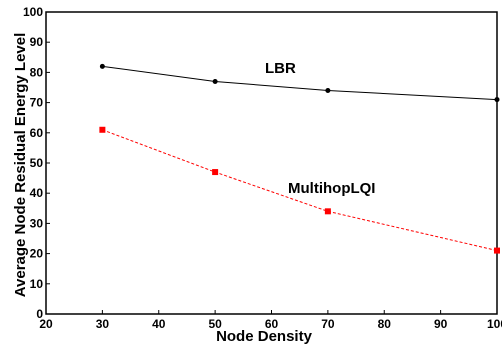 Image resolution: width=502 pixels, height=349 pixels. I want to click on y-tick-label: 0, so click(39, 314).